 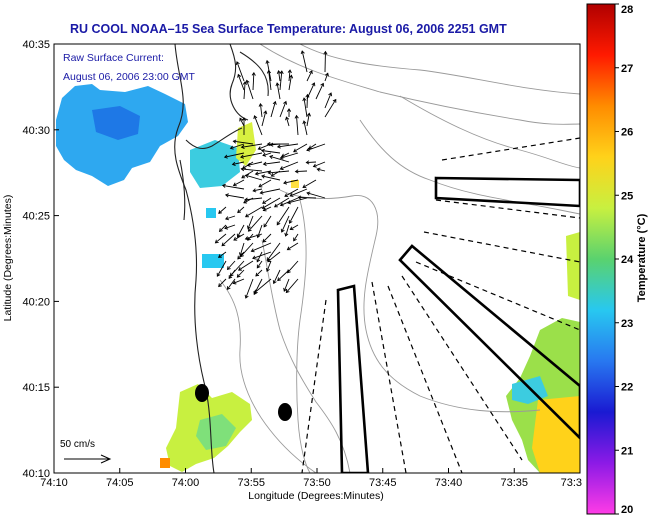 What do you see at coordinates (77, 444) in the screenshot?
I see `scale-label: 50 cm/s` at bounding box center [77, 444].